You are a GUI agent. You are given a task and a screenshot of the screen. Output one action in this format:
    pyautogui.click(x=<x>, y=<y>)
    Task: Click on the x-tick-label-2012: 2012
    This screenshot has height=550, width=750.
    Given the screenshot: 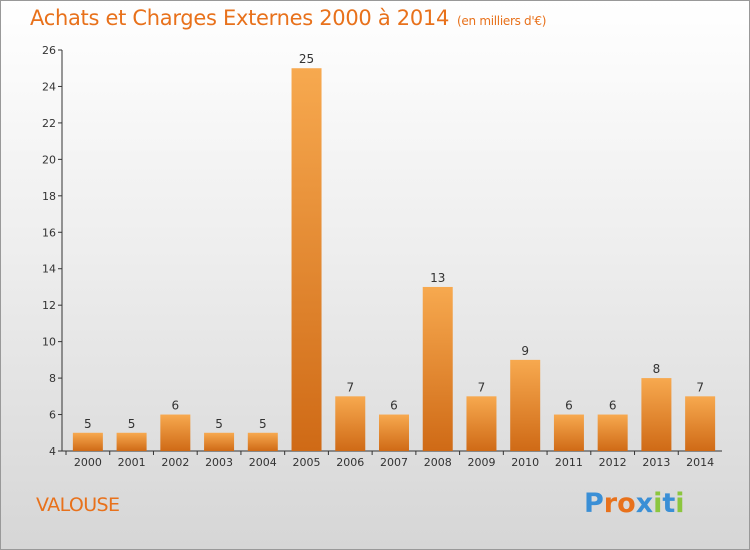 What is the action you would take?
    pyautogui.click(x=613, y=462)
    